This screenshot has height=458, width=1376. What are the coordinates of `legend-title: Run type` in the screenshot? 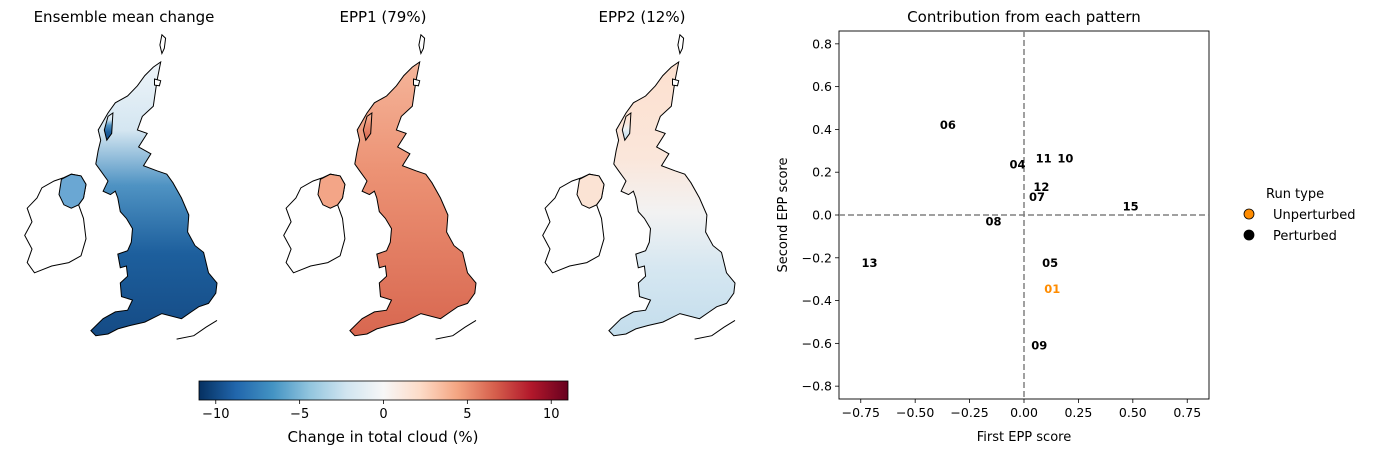 It's located at (1295, 194).